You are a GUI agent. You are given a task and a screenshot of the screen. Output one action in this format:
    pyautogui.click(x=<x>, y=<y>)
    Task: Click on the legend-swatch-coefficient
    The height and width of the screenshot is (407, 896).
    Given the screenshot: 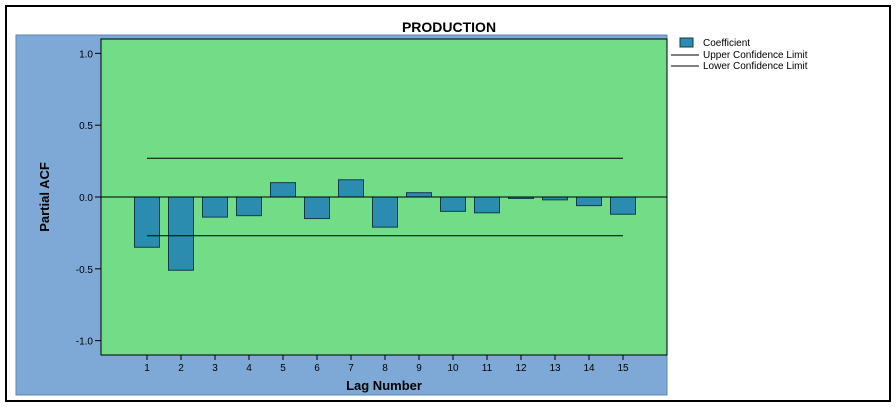 What is the action you would take?
    pyautogui.click(x=686, y=42)
    